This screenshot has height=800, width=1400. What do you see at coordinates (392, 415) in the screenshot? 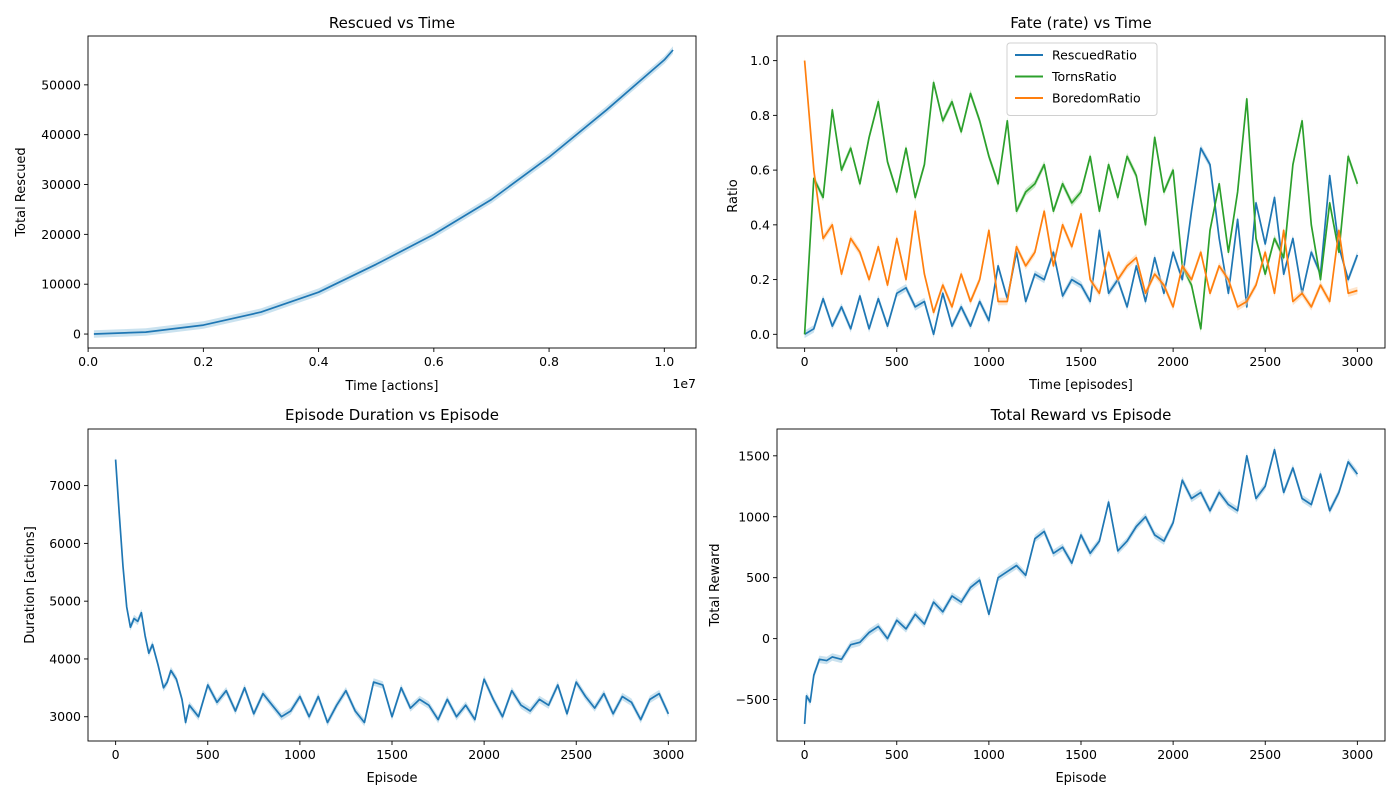
I see `chart-title: Episode Duration vs Episode` at bounding box center [392, 415].